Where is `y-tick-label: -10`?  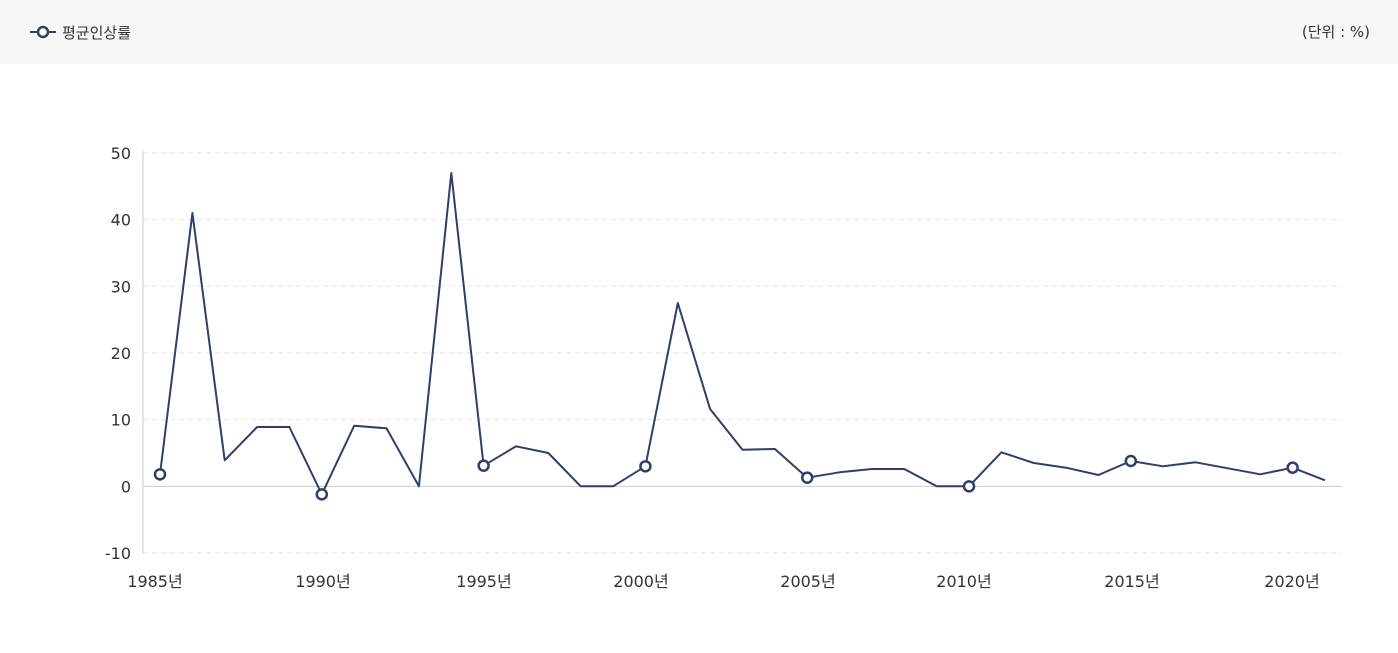
y-tick-label: -10 is located at coordinates (118, 553).